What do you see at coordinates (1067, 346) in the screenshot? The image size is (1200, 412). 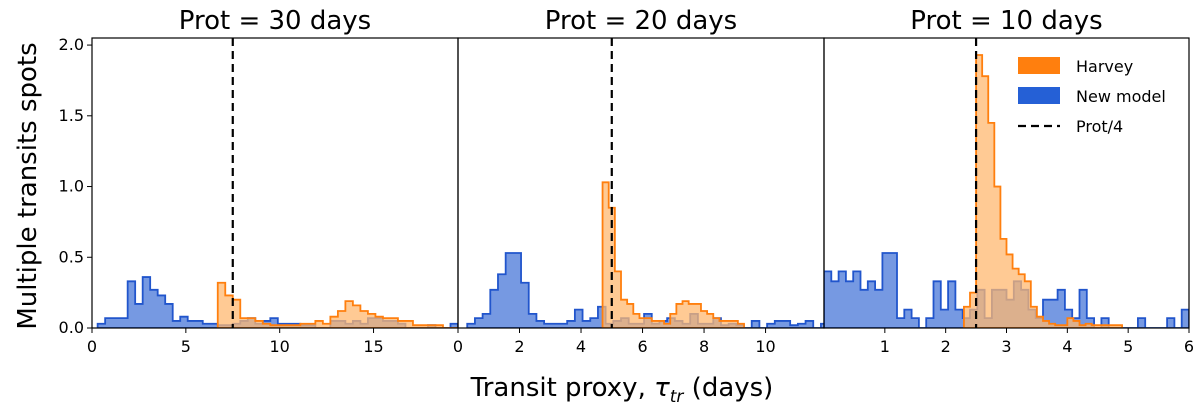 I see `x-tick-label-panel-3: 4` at bounding box center [1067, 346].